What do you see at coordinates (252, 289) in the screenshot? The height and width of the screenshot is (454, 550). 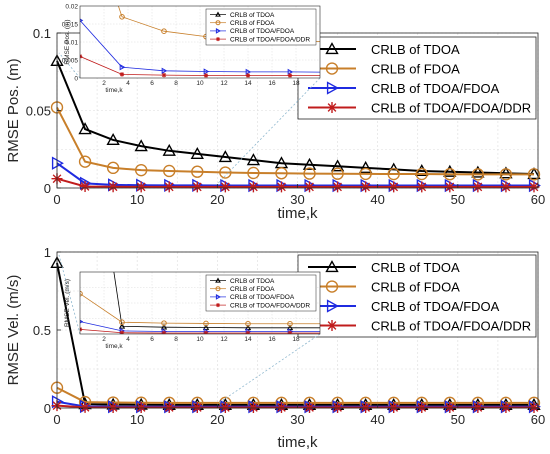 I see `inset-legend-label-fdoa: CRLB of FDOA` at bounding box center [252, 289].